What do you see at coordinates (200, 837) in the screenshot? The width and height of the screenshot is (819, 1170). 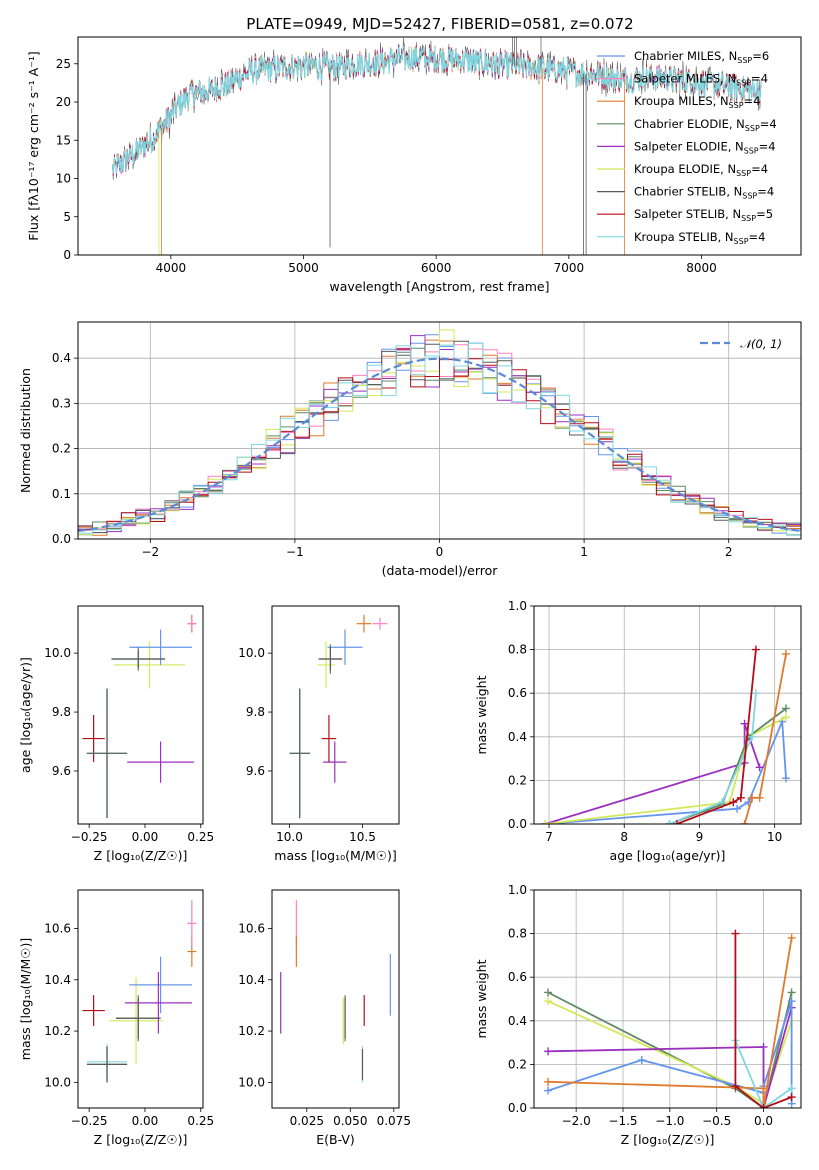 I see `age-vs-Z-xtick-label: 0.25` at bounding box center [200, 837].